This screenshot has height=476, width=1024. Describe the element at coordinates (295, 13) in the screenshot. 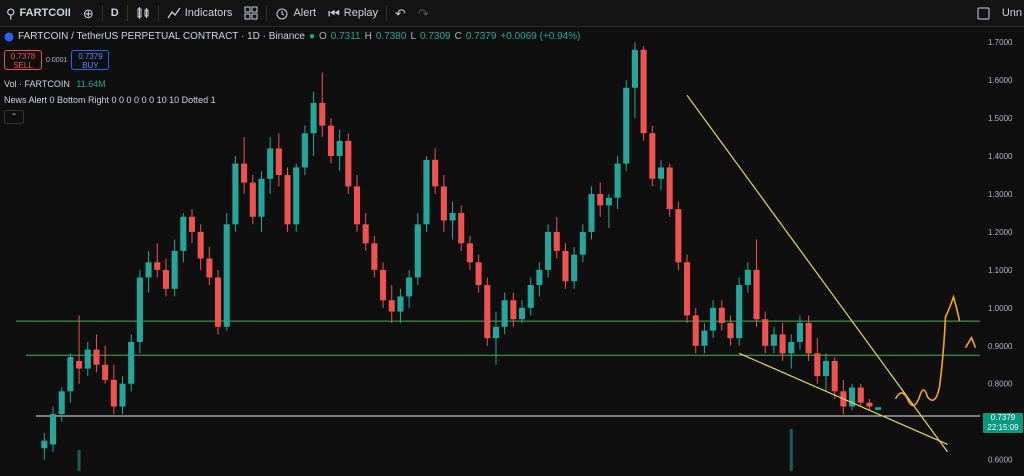

I see `alert-button: Alert` at that location.